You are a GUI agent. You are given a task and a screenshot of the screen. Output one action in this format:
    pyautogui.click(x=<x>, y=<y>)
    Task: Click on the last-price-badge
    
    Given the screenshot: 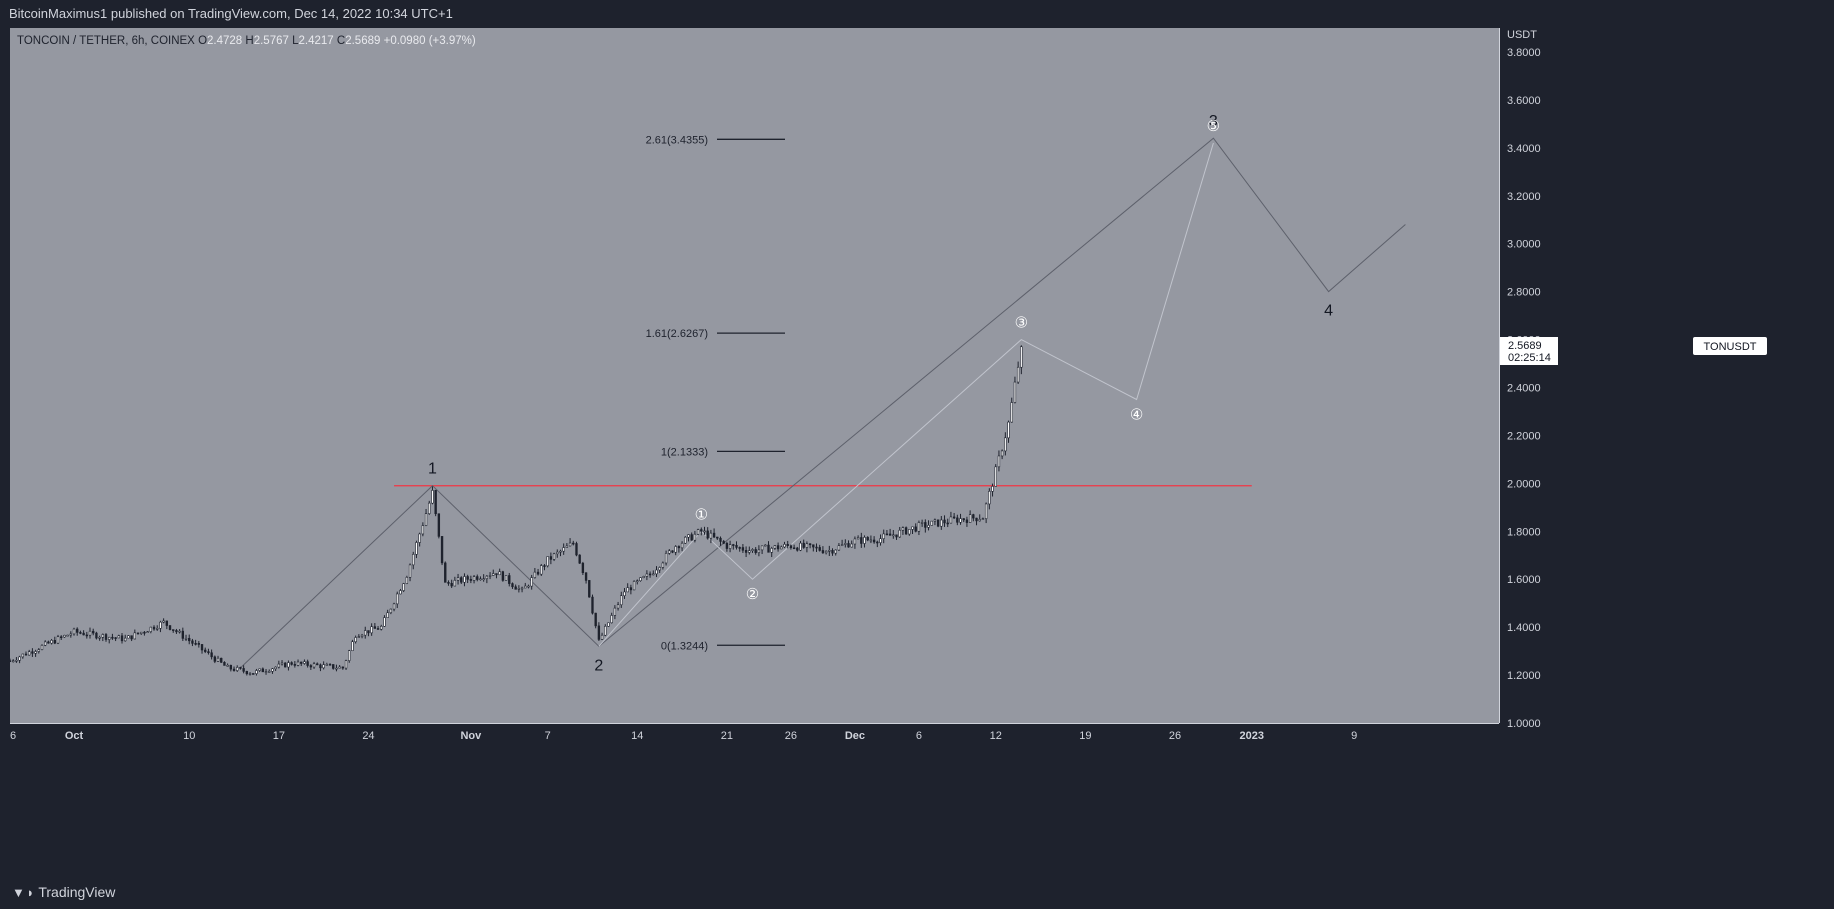 What is the action you would take?
    pyautogui.click(x=1529, y=351)
    